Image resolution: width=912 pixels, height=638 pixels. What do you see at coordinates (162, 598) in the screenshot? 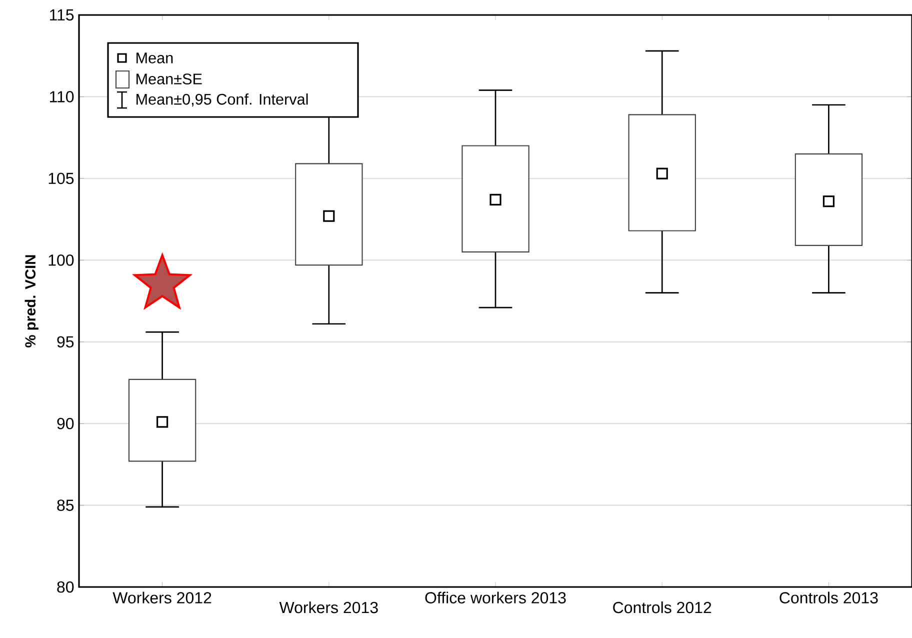
I see `x-tick-label: Workers 2012` at bounding box center [162, 598].